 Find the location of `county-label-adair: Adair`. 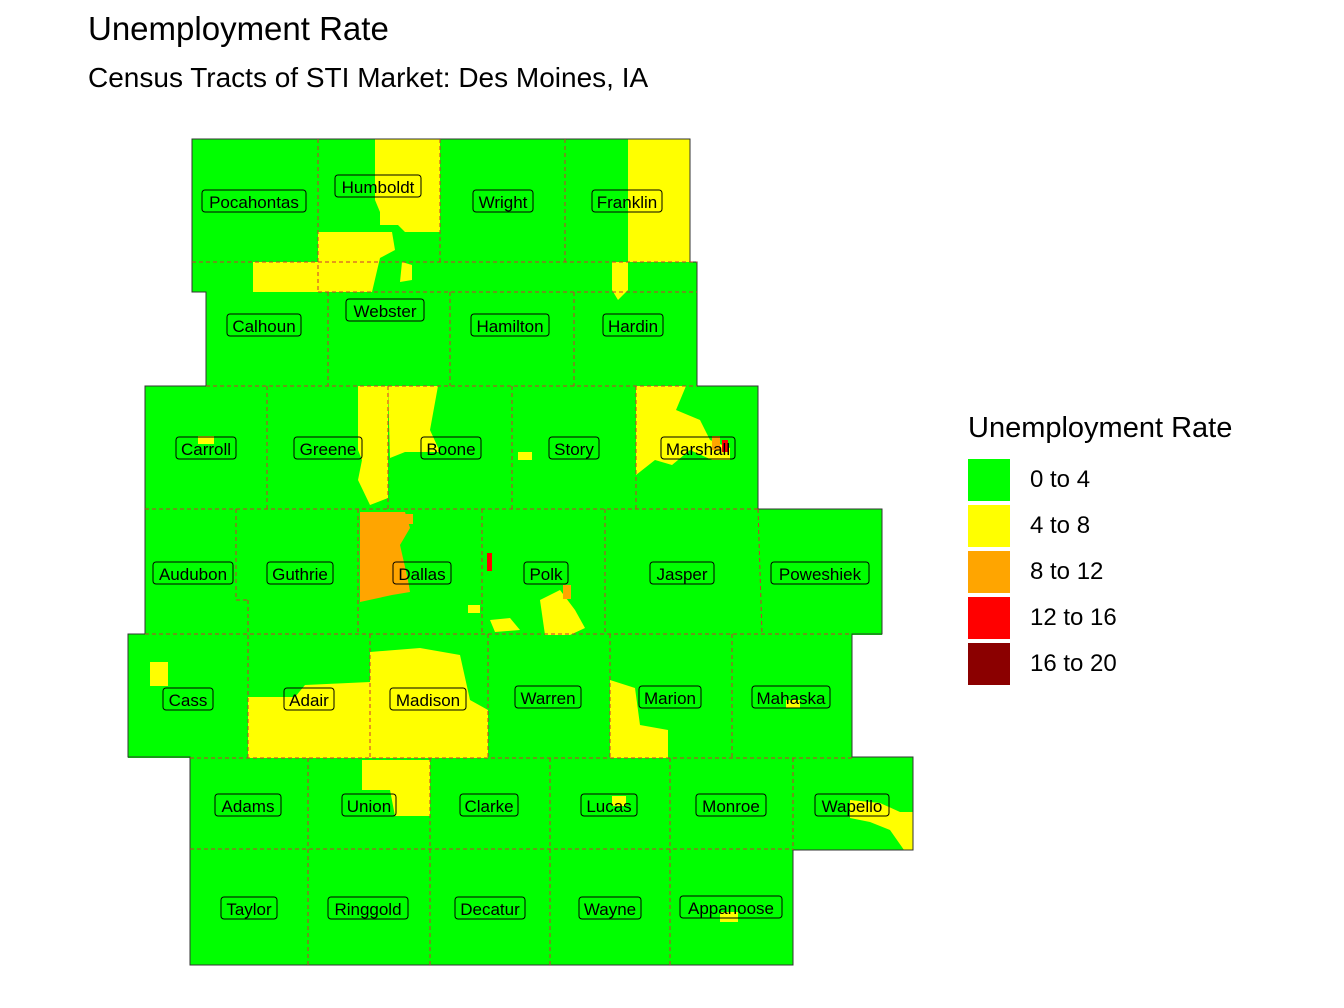

county-label-adair: Adair is located at coordinates (309, 699).